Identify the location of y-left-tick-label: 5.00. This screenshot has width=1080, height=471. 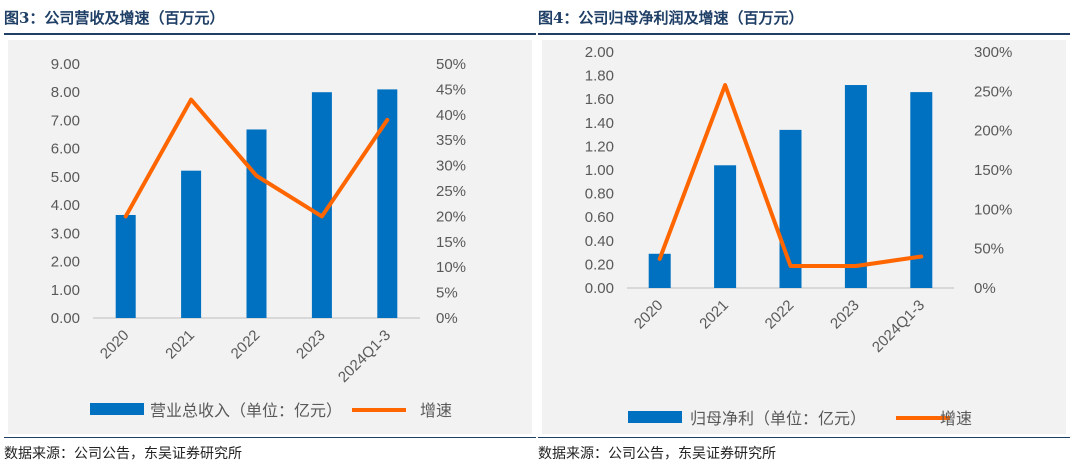
(65, 177).